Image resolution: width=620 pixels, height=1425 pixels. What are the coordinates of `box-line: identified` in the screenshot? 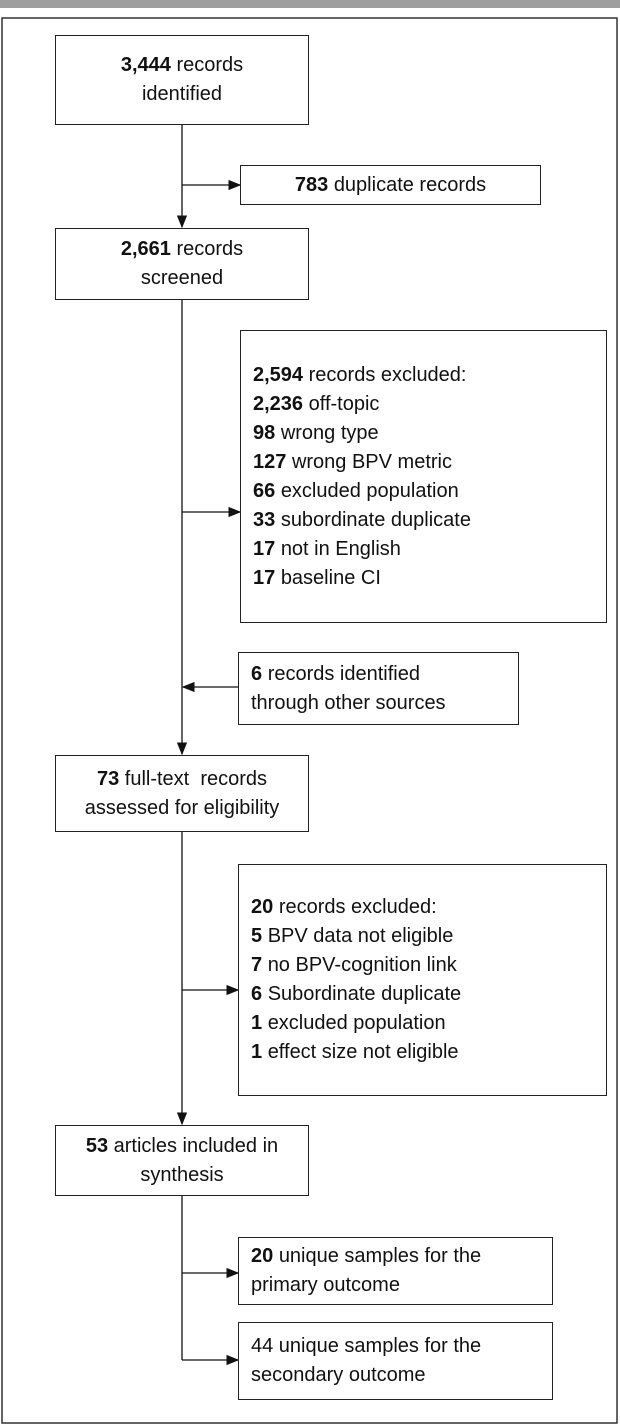 It's located at (182, 94).